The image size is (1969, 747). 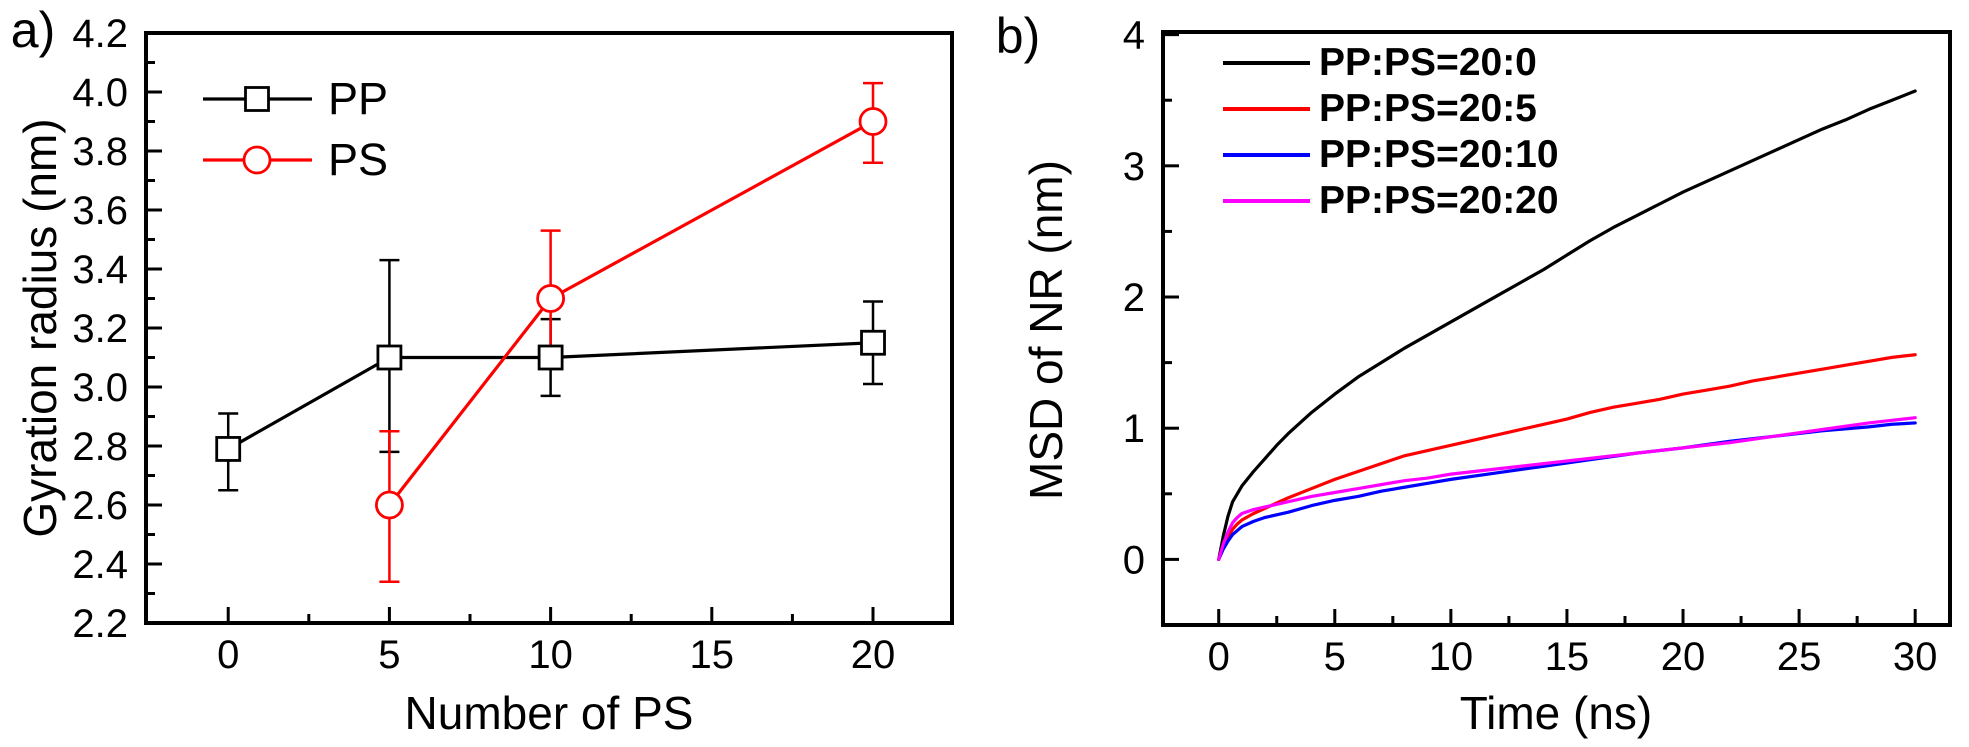 I want to click on panel-b-x-tick-label: 20, so click(x=1683, y=657).